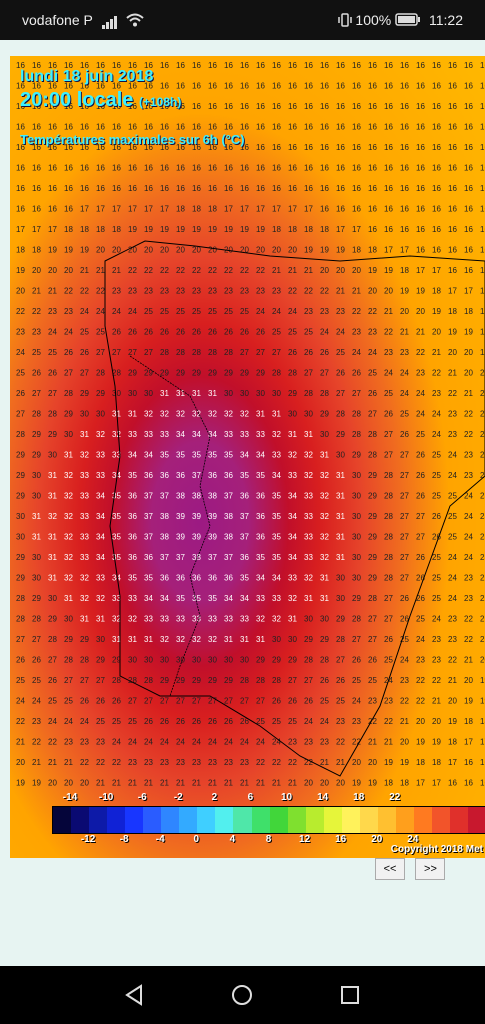 This screenshot has height=1024, width=485. What do you see at coordinates (196, 516) in the screenshot?
I see `svg-text: 39` at bounding box center [196, 516].